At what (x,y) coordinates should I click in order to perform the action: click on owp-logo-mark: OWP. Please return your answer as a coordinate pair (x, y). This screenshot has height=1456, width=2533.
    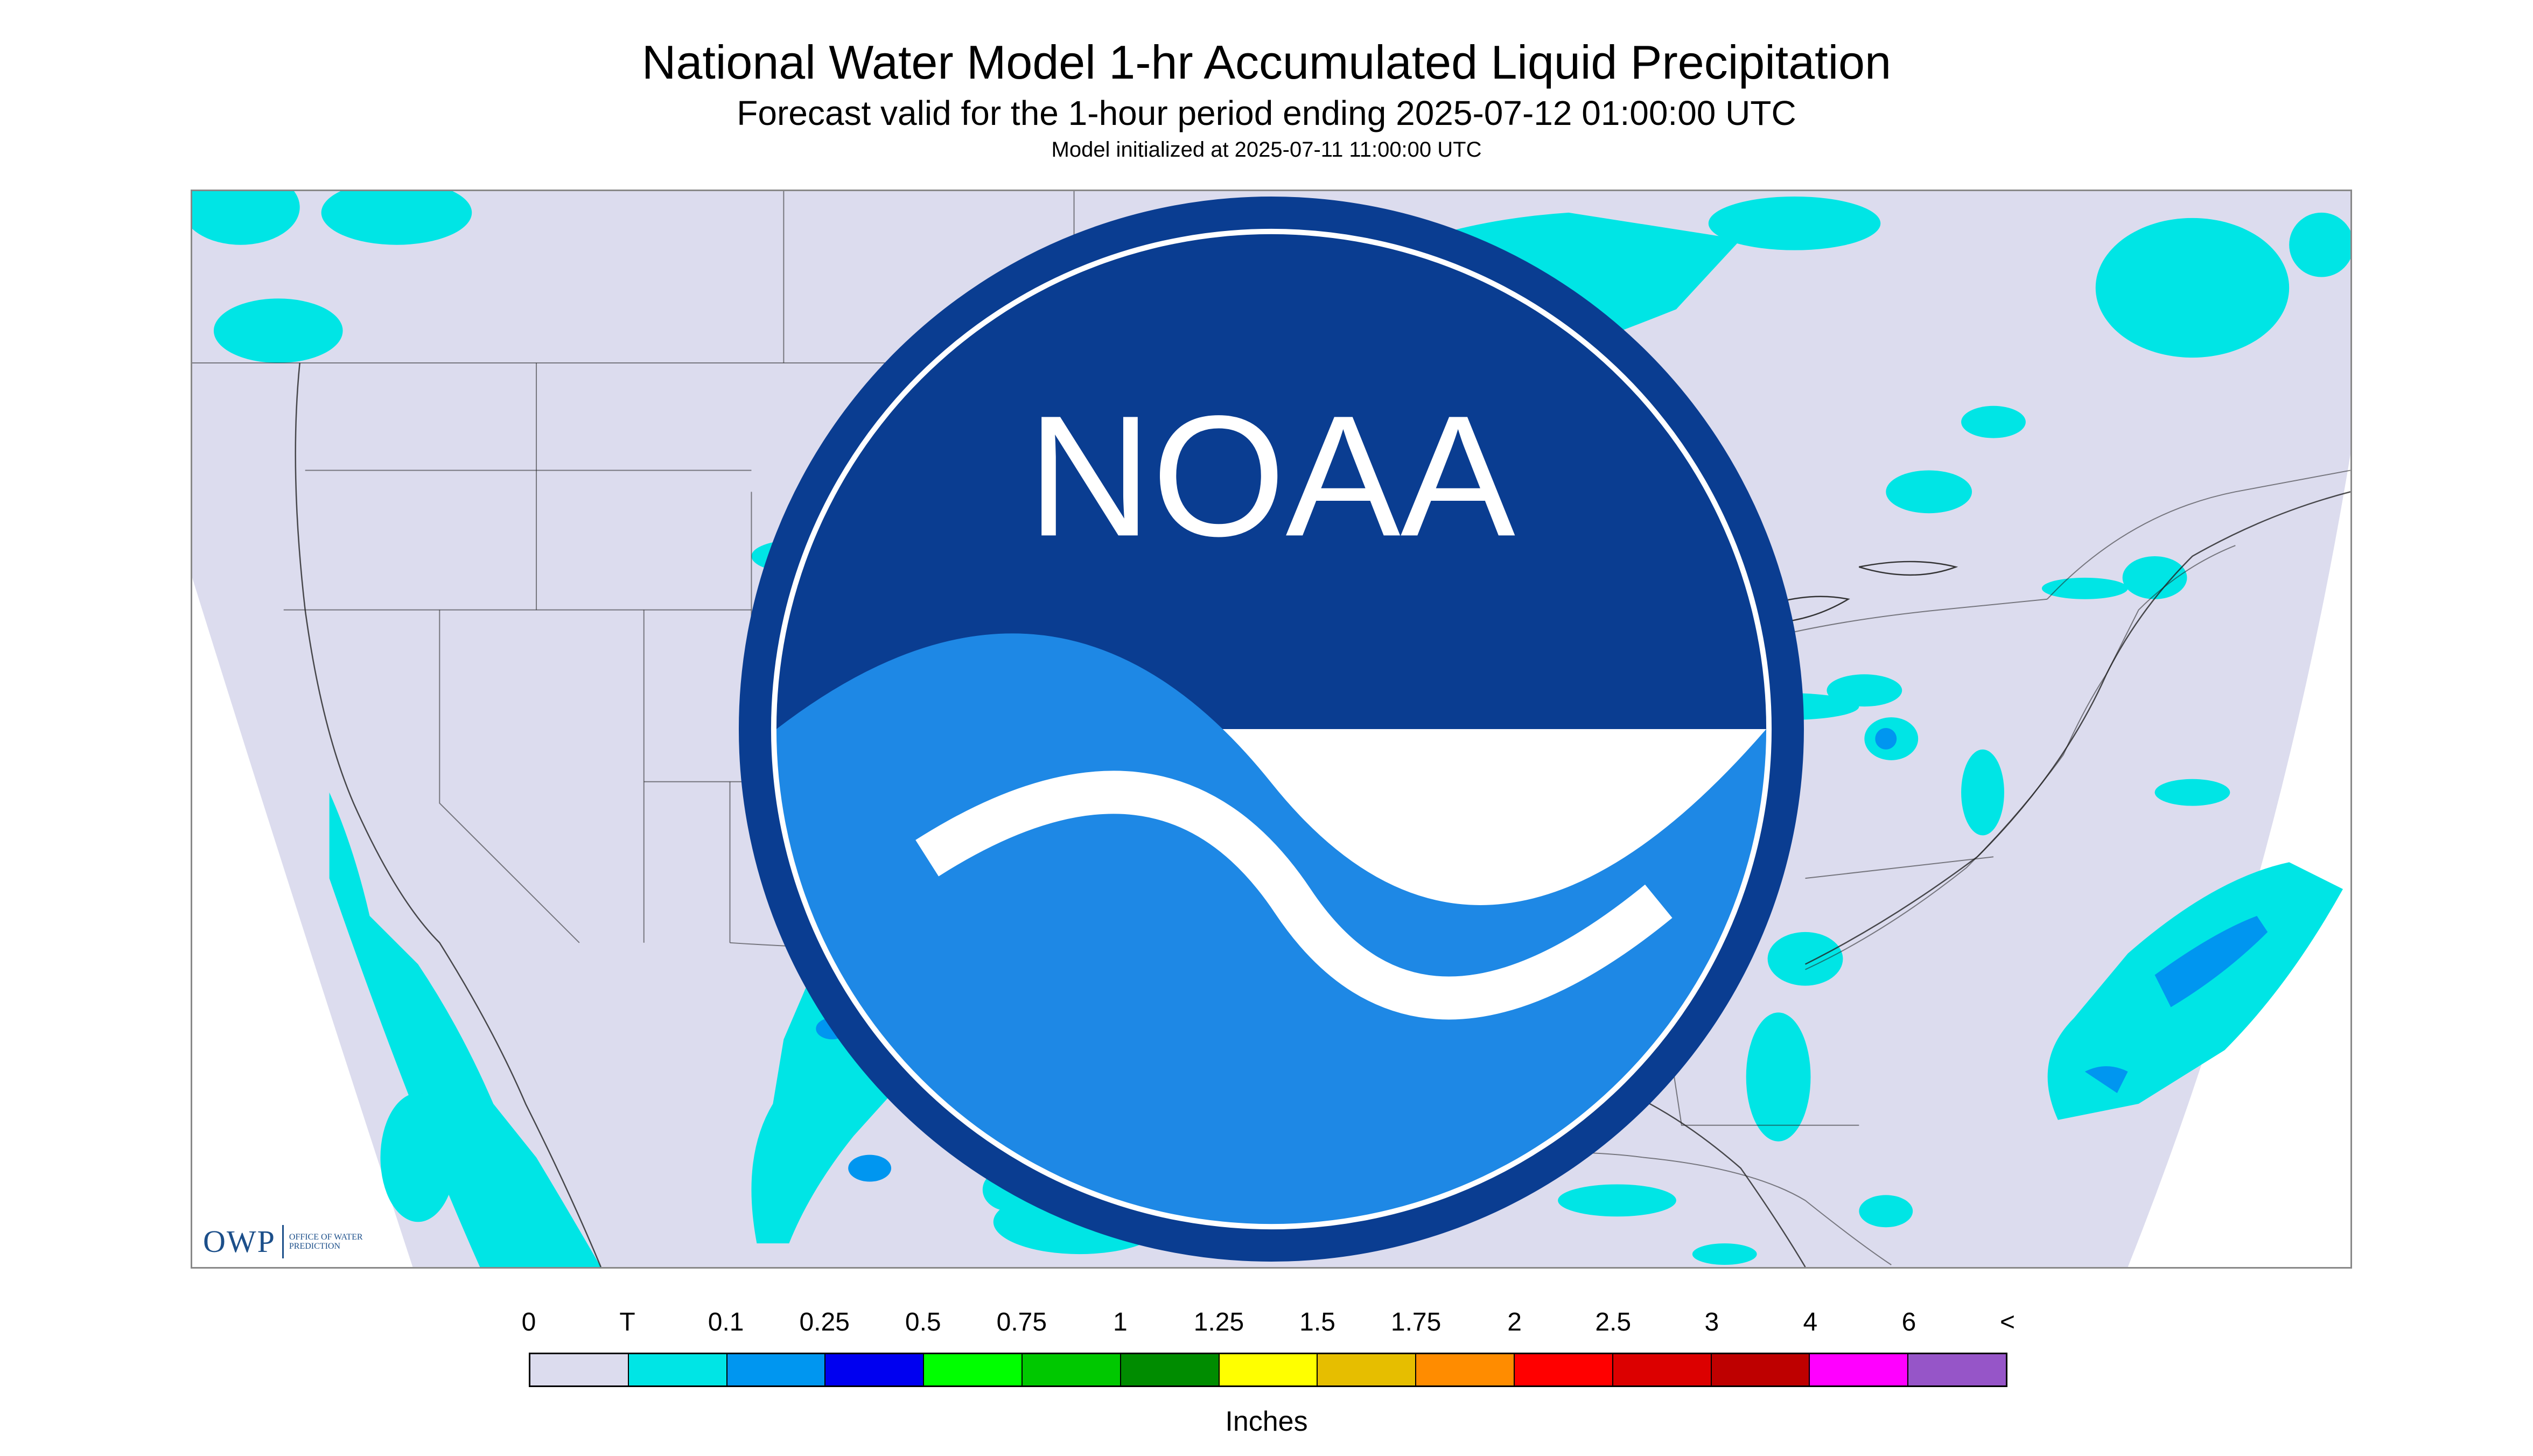
    Looking at the image, I should click on (244, 1241).